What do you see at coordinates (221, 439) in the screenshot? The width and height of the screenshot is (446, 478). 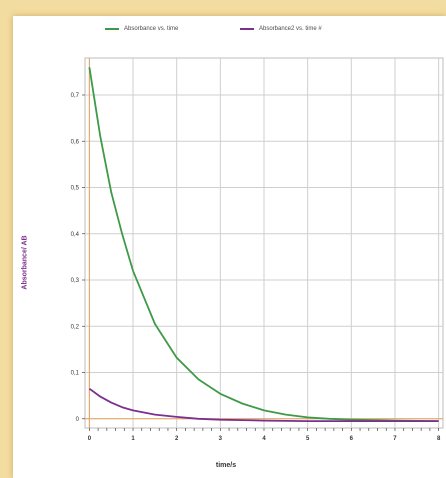 I see `x-tick-label: 3` at bounding box center [221, 439].